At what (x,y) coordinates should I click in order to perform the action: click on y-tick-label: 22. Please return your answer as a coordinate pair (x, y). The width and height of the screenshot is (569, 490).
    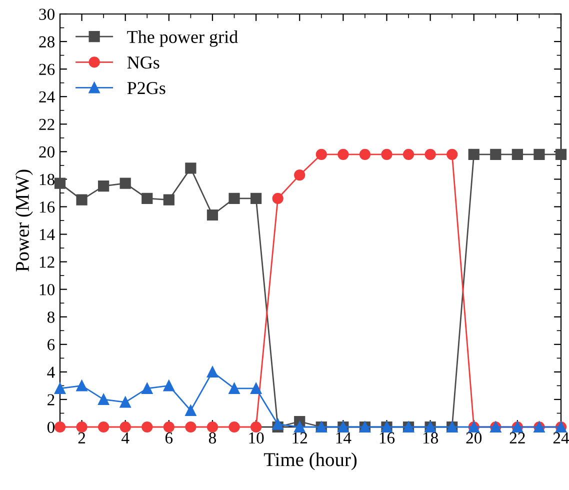
    Looking at the image, I should click on (46, 124).